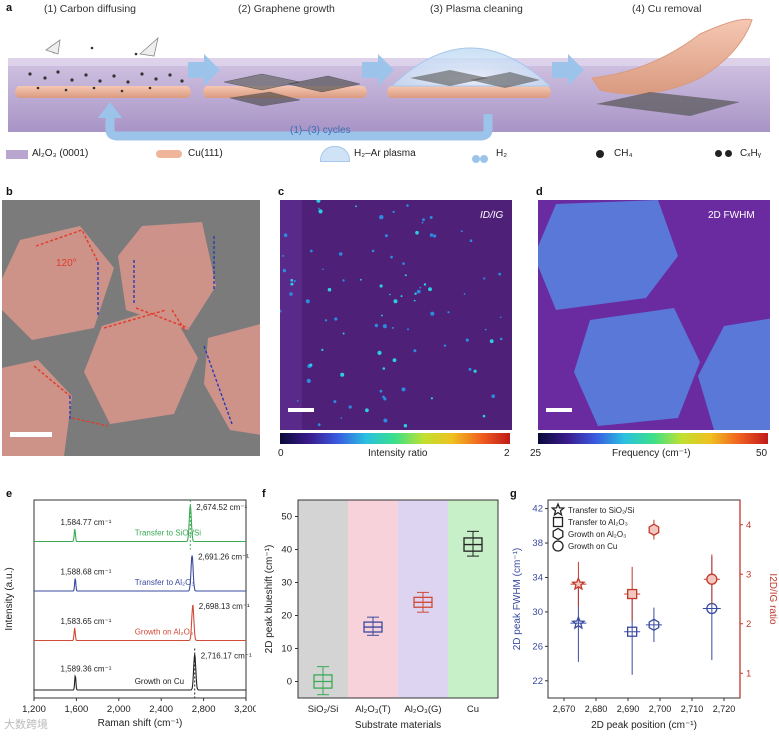  Describe the element at coordinates (292, 90) in the screenshot. I see `graphene-islands` at that location.